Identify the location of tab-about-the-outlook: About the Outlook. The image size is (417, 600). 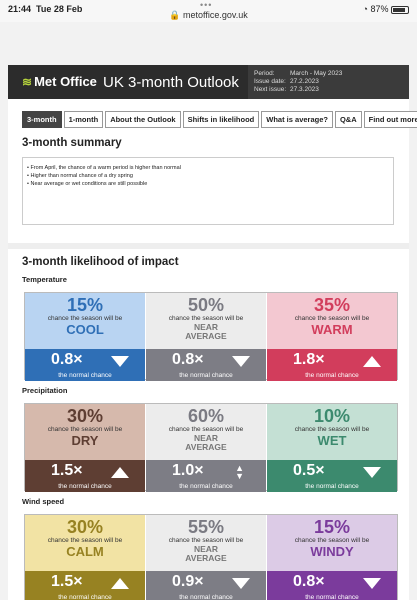
(143, 119).